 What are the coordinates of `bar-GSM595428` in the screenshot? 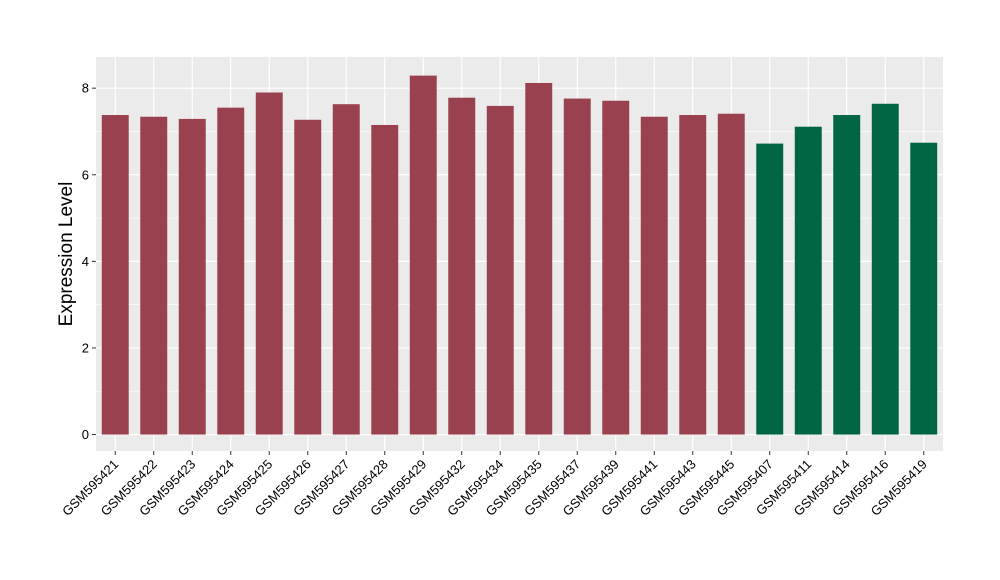 It's located at (385, 279).